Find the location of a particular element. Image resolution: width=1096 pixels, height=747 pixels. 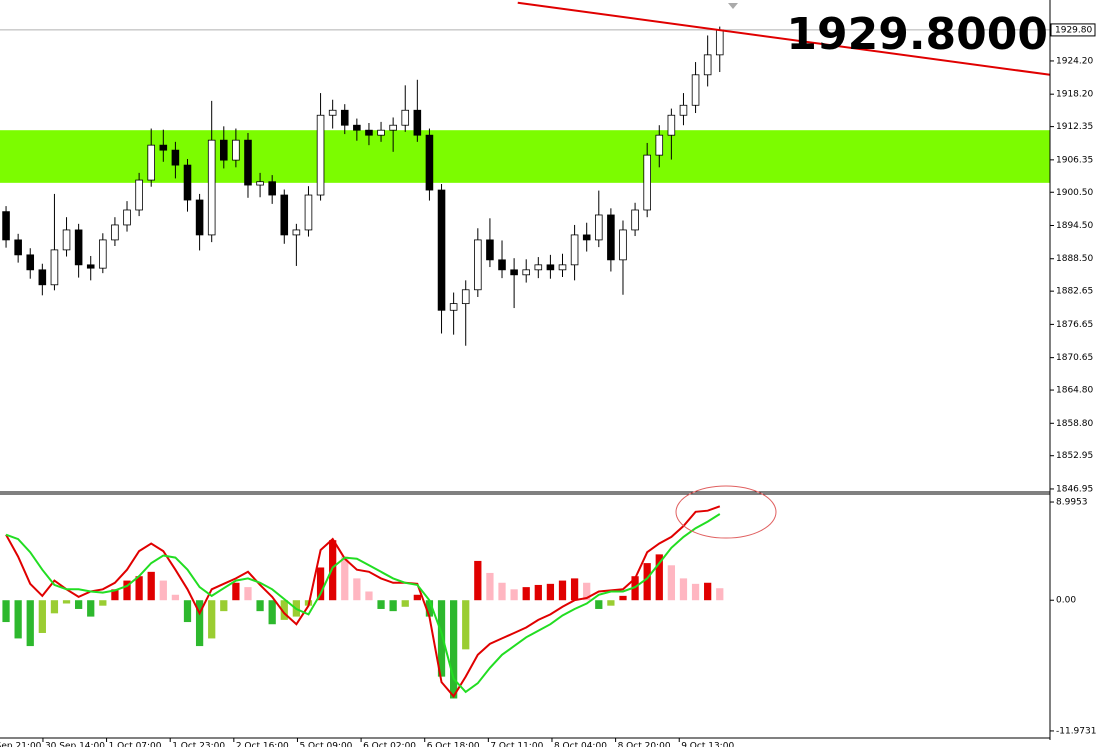

x-tick-label: 1 Oct 23:00 is located at coordinates (198, 744).